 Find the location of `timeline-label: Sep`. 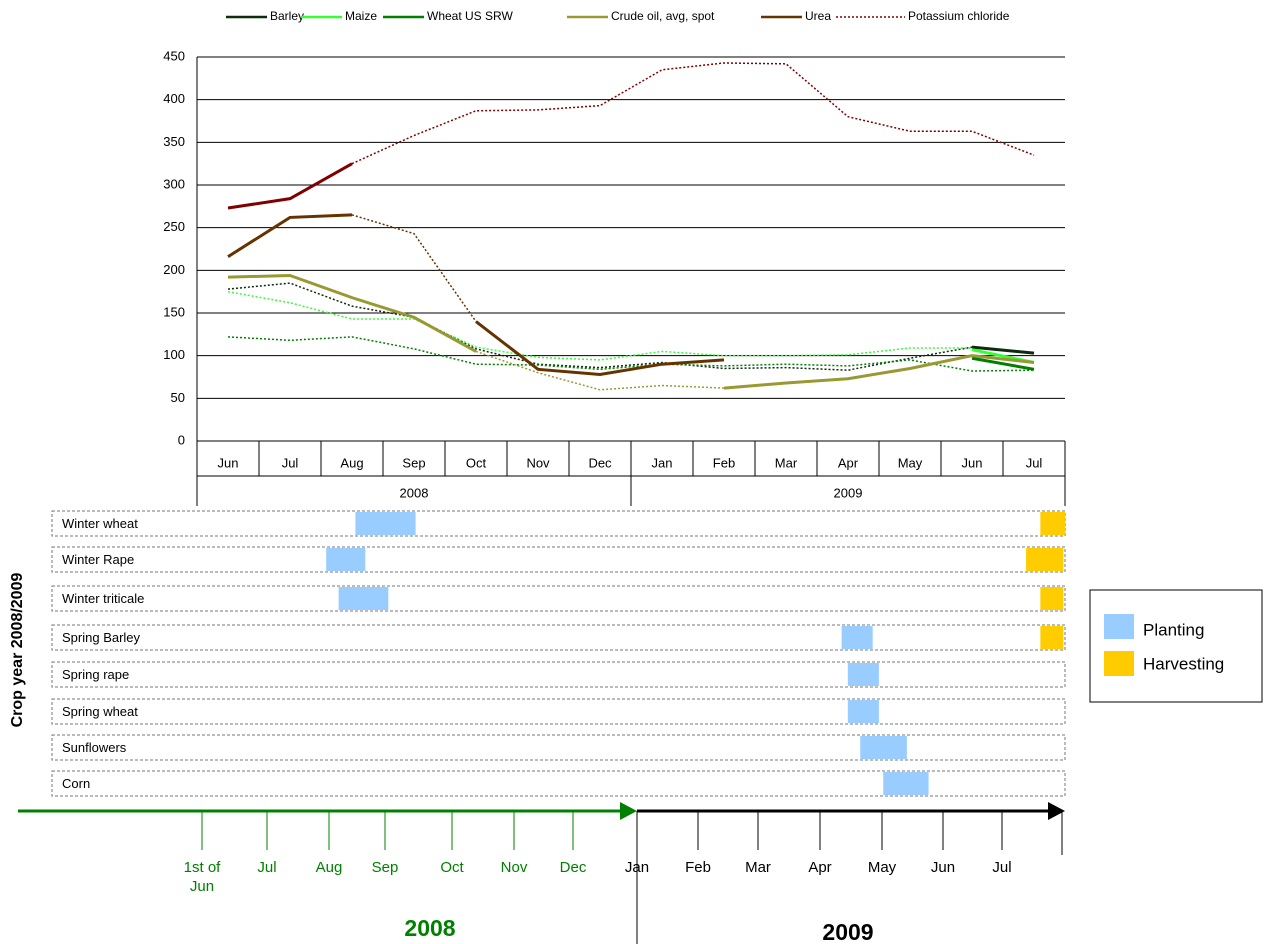

timeline-label: Sep is located at coordinates (385, 867).